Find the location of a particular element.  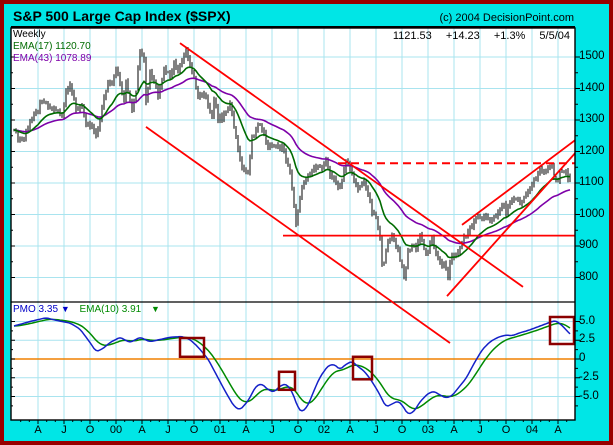

pmo-axis-label: 2.5 is located at coordinates (587, 339).